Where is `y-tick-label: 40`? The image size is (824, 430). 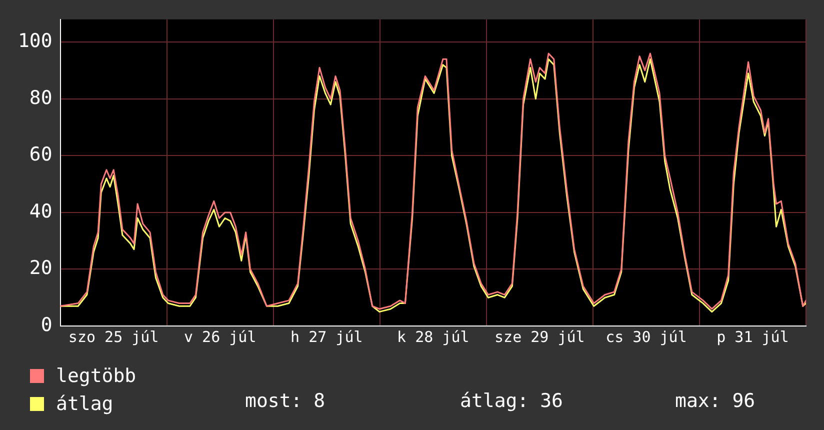
y-tick-label: 40 is located at coordinates (40, 211).